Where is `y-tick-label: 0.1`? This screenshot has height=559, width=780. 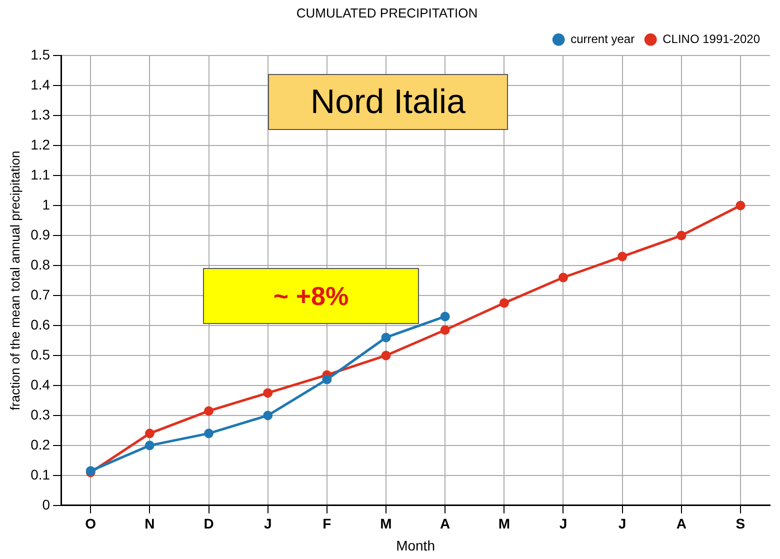
y-tick-label: 0.1 is located at coordinates (40, 474).